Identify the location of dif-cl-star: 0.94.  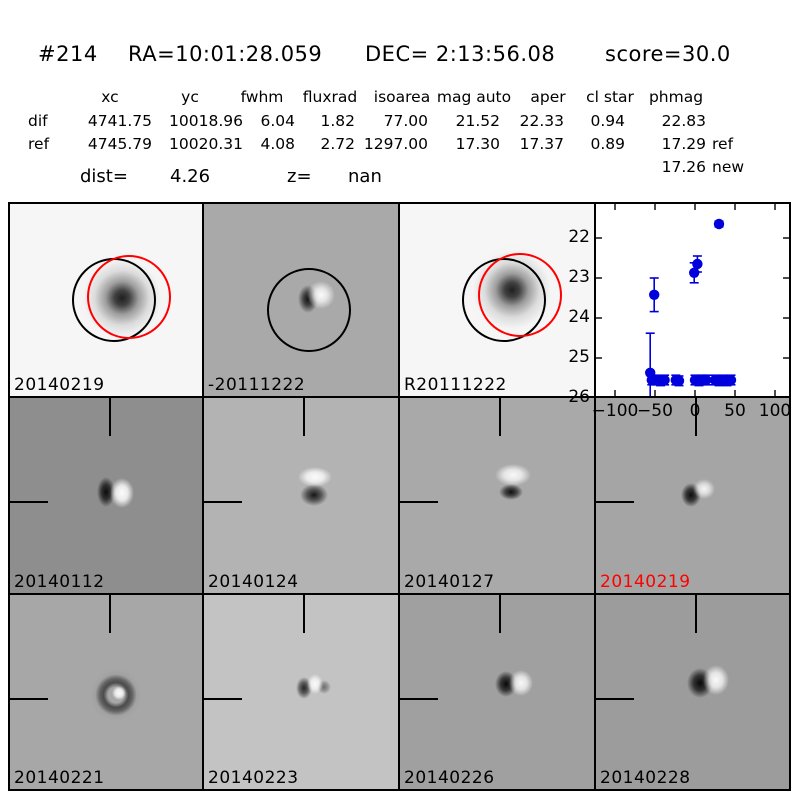
(607, 121).